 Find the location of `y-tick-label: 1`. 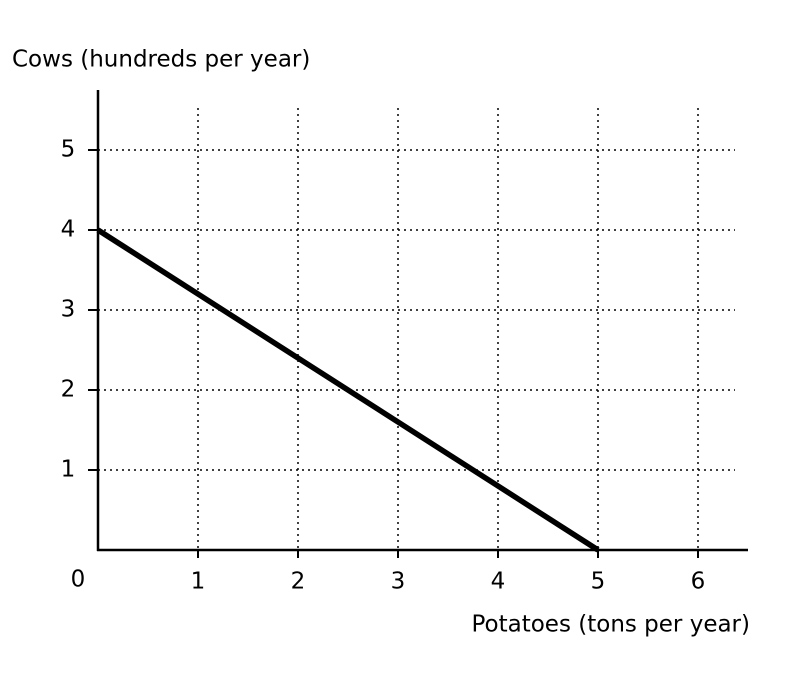

y-tick-label: 1 is located at coordinates (68, 470).